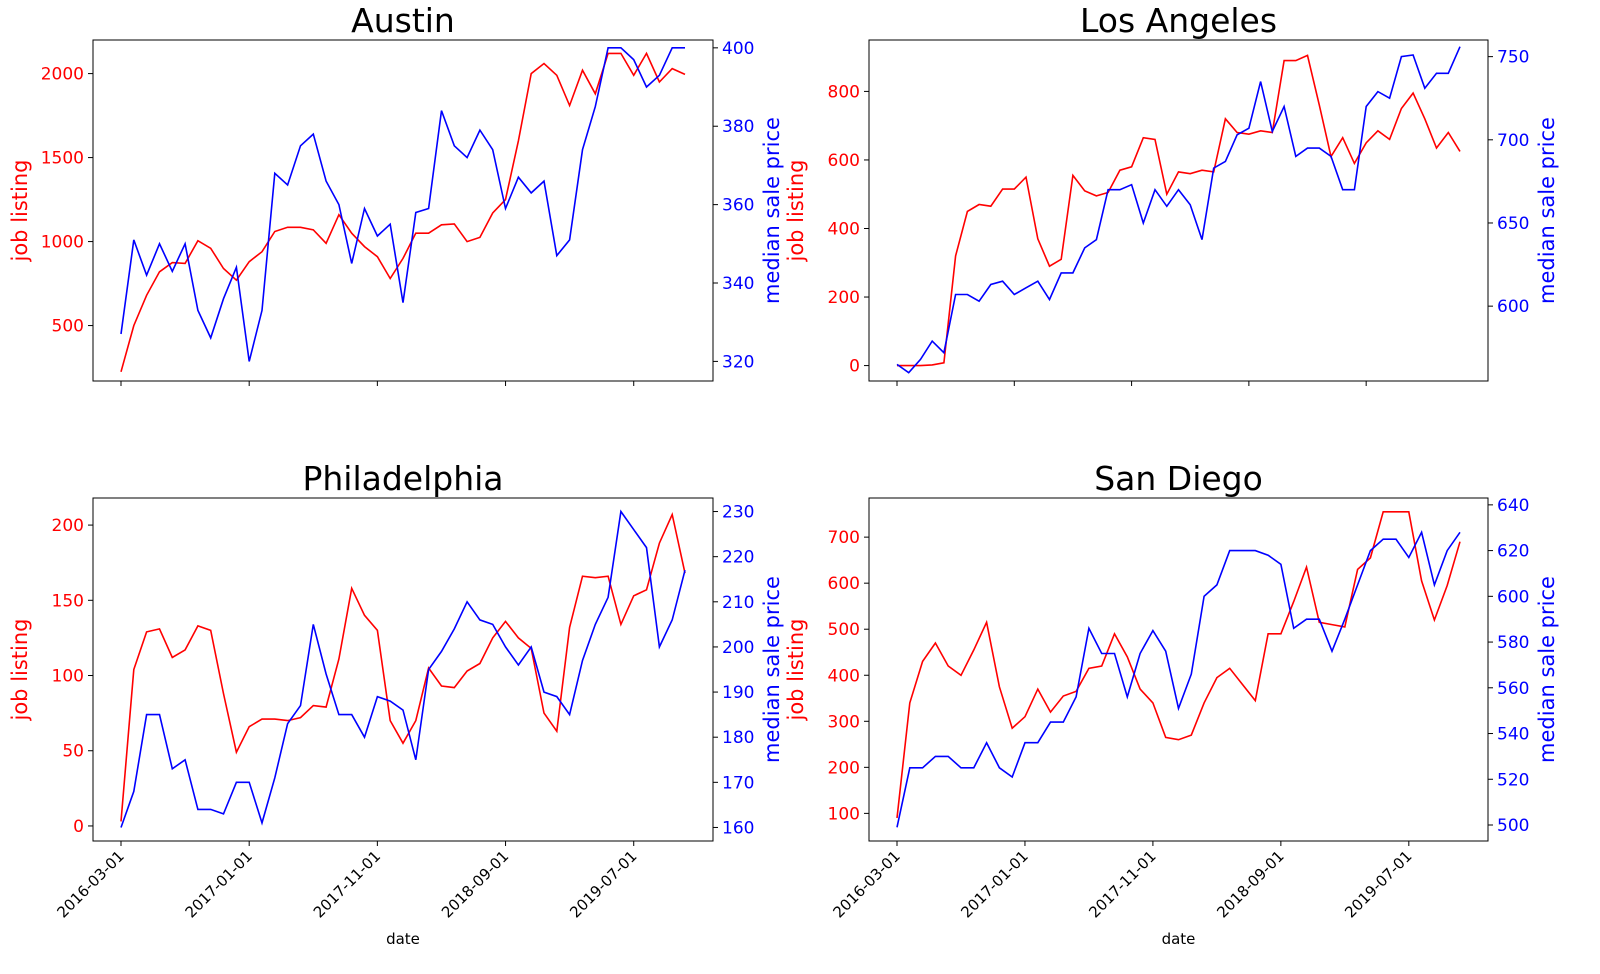 This screenshot has width=1600, height=974. What do you see at coordinates (1513, 643) in the screenshot?
I see `right-tick-label: 580` at bounding box center [1513, 643].